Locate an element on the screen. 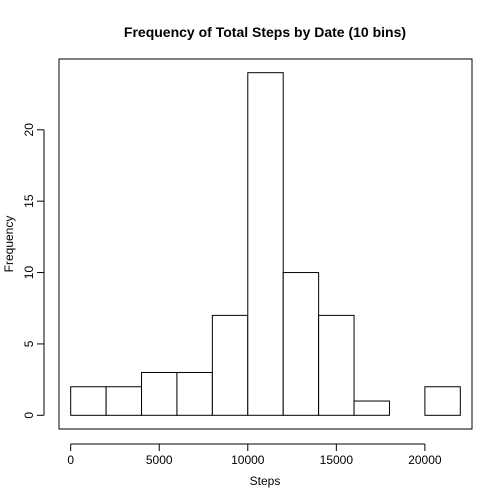  y-tick-label: 5 is located at coordinates (29, 343).